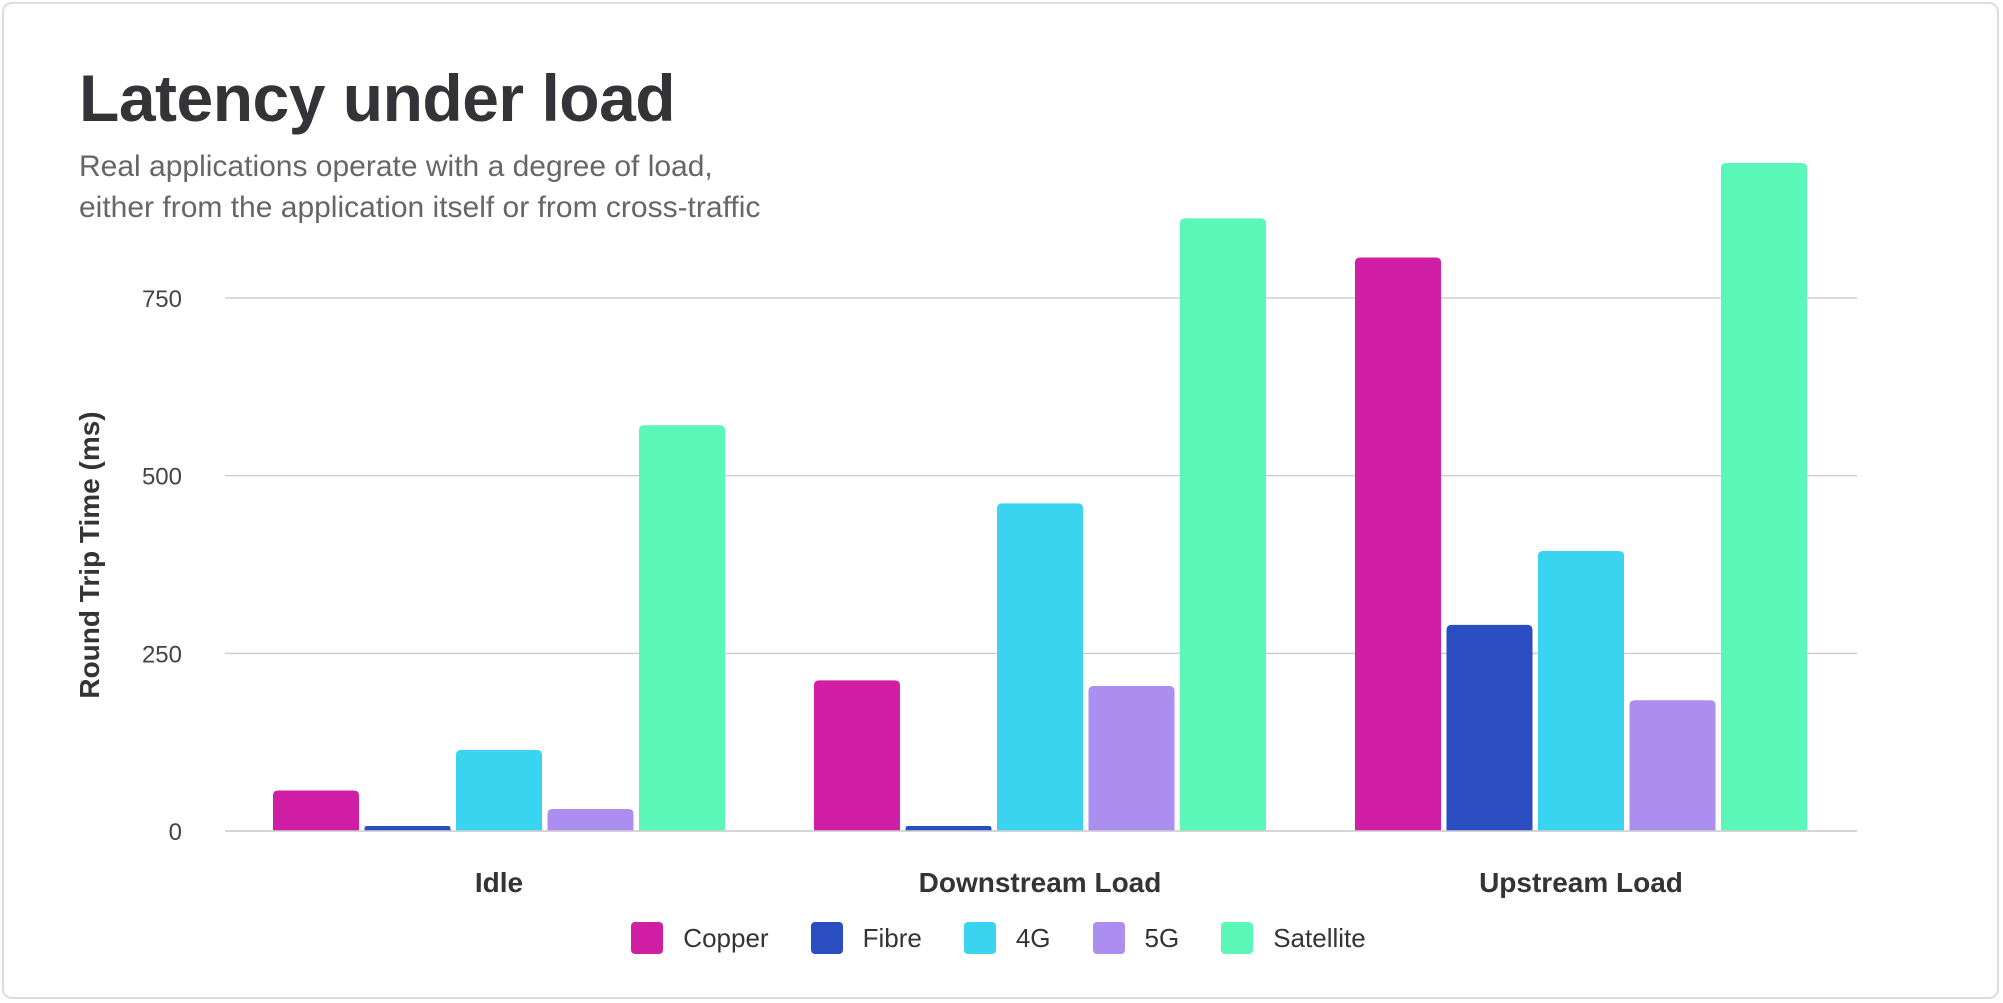  I want to click on legend-label: Satellite, so click(1319, 937).